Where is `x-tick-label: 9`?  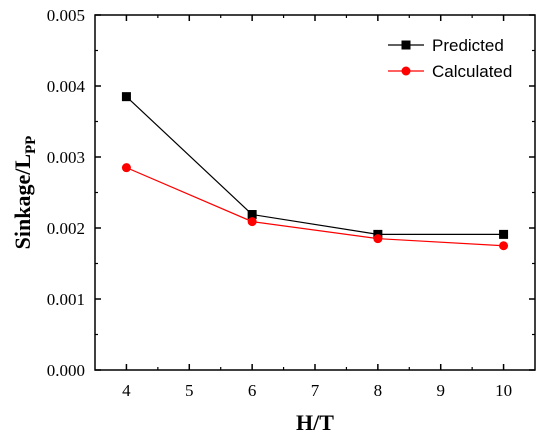 x-tick-label: 9 is located at coordinates (440, 390).